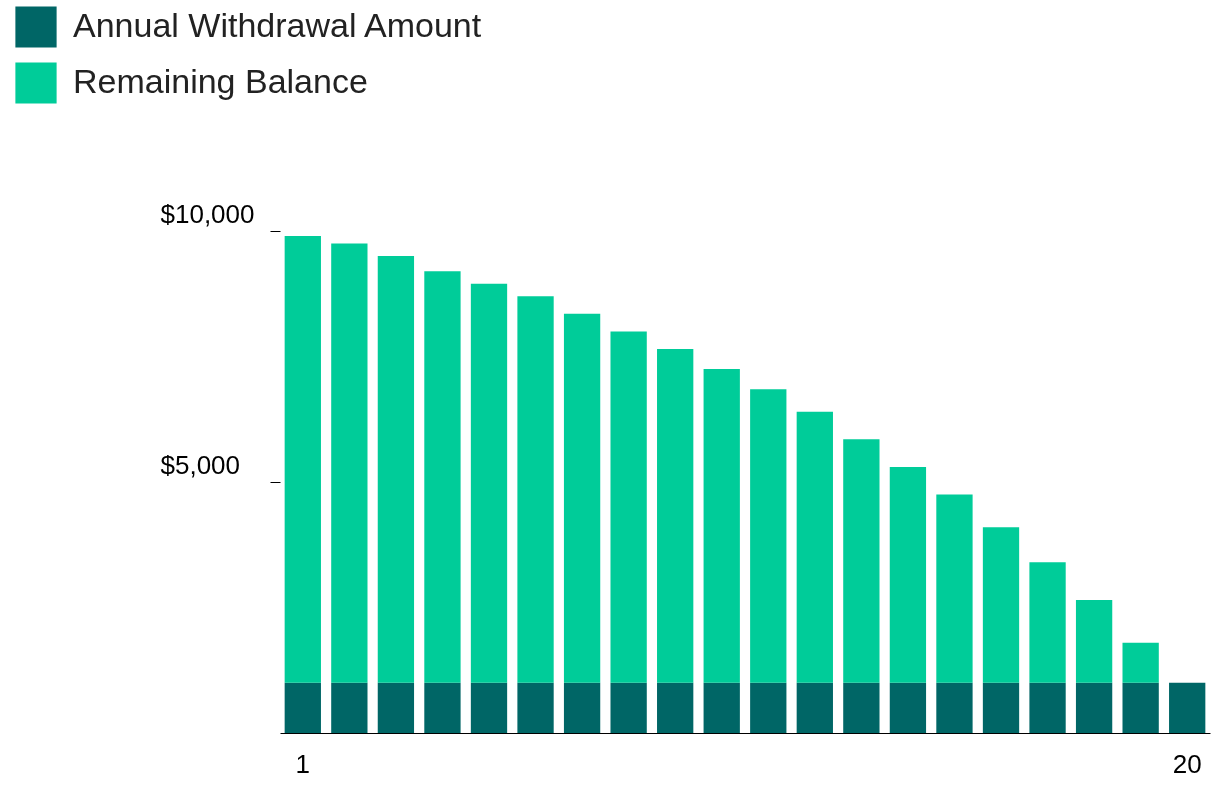 Image resolution: width=1230 pixels, height=792 pixels. I want to click on x-tick-label: 20, so click(1187, 763).